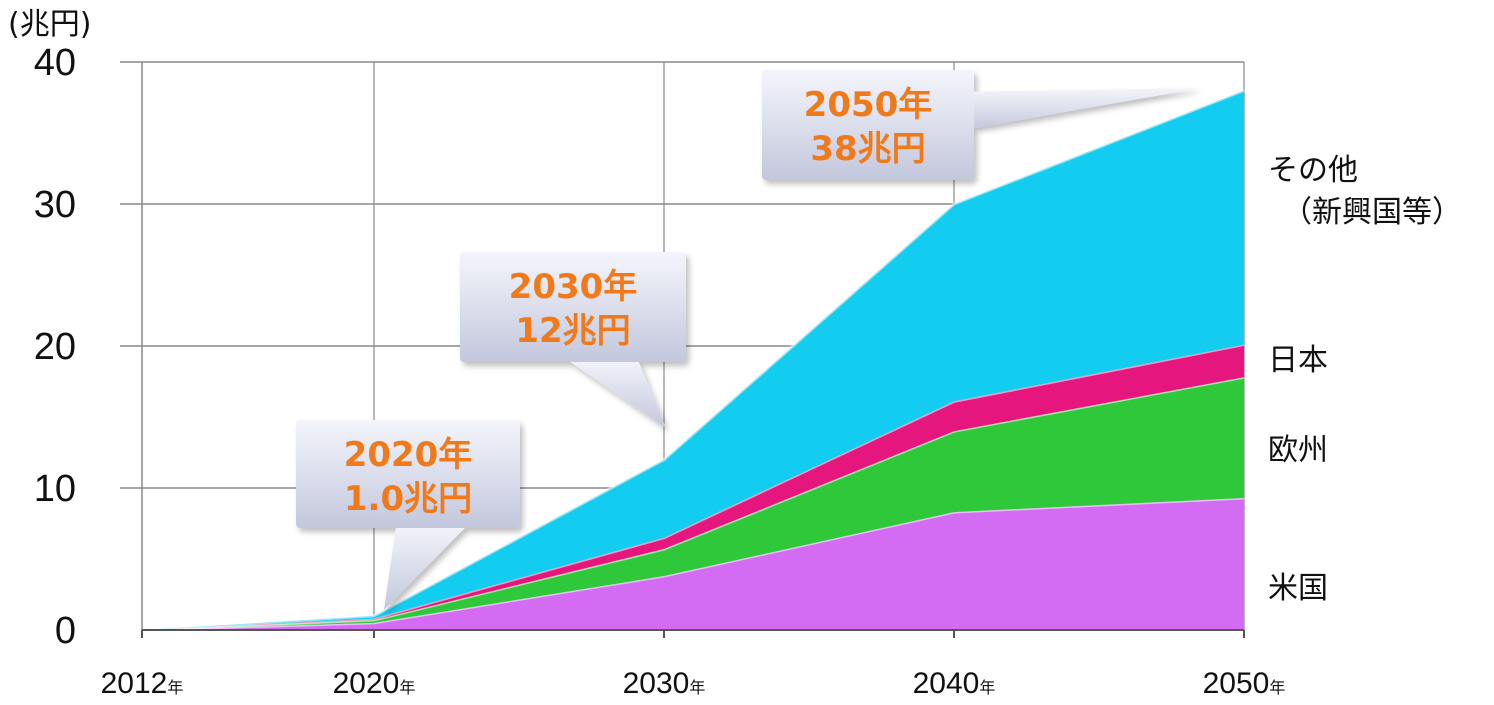 The height and width of the screenshot is (705, 1494). I want to click on y-unit-label: (兆円), so click(49, 24).